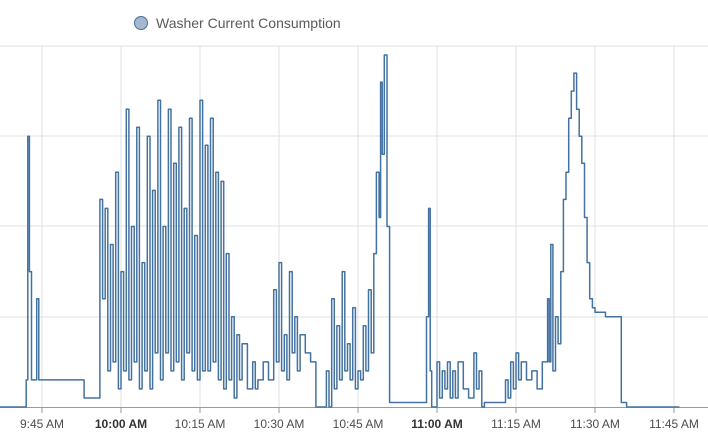 The height and width of the screenshot is (436, 708). Describe the element at coordinates (516, 424) in the screenshot. I see `x-tick-label: 11:15 AM` at that location.